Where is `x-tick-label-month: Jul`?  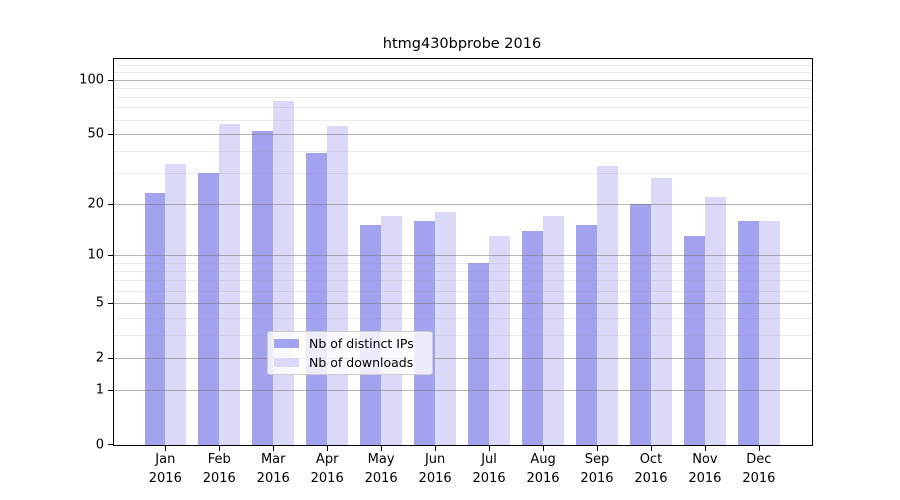
x-tick-label-month: Jul is located at coordinates (489, 459).